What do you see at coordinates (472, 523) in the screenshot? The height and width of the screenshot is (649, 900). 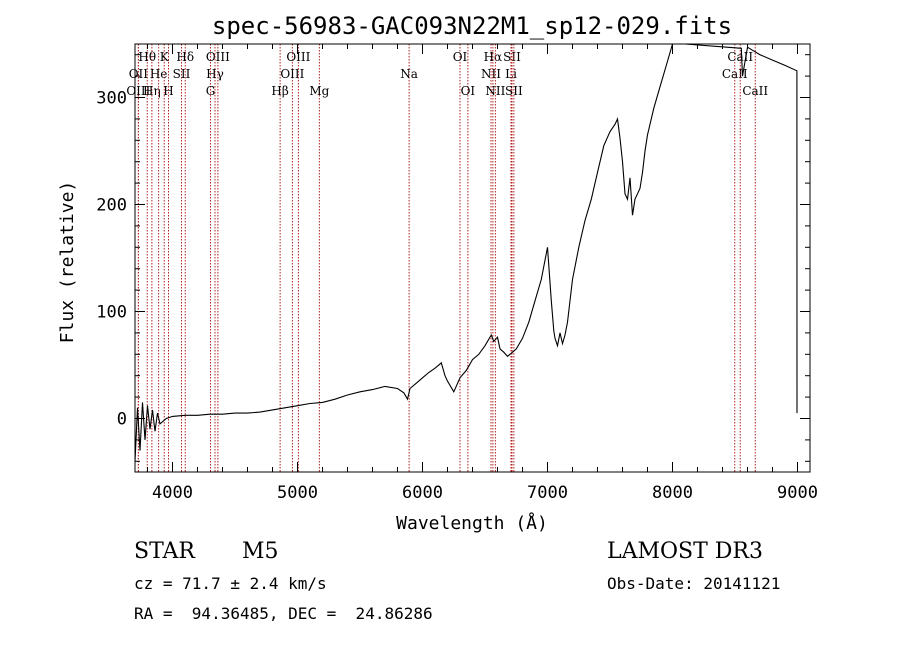 I see `x-axis-label: Wavelength (Å)` at bounding box center [472, 523].